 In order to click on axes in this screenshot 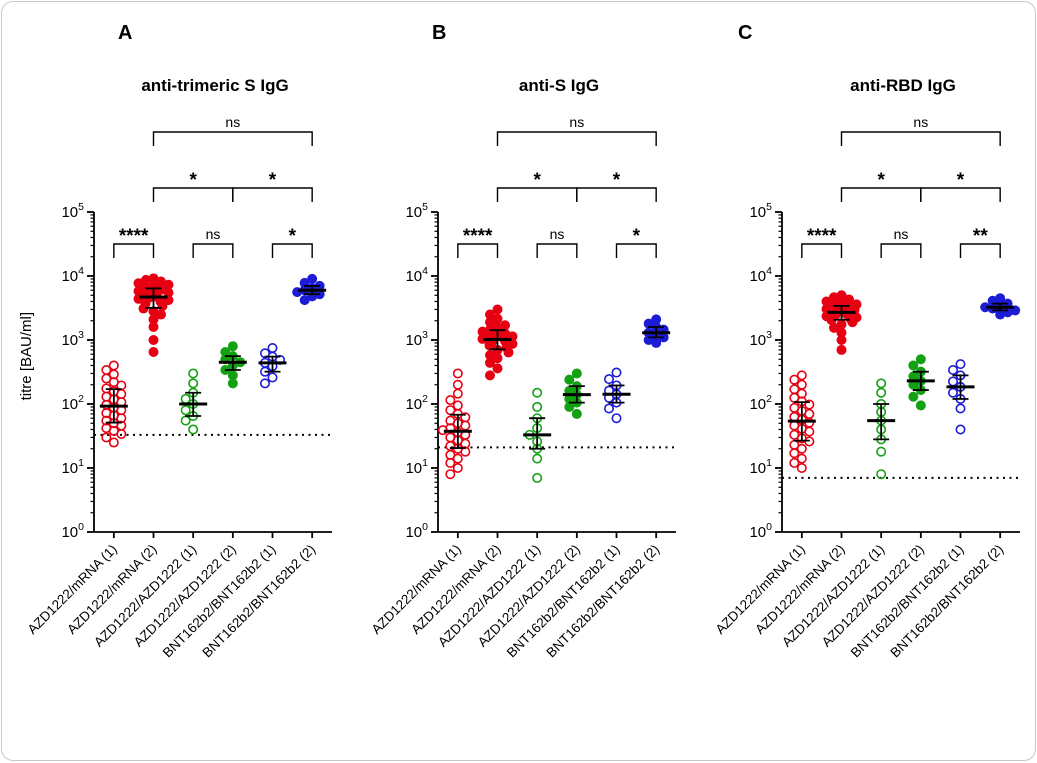, I will do `click(553, 374)`.